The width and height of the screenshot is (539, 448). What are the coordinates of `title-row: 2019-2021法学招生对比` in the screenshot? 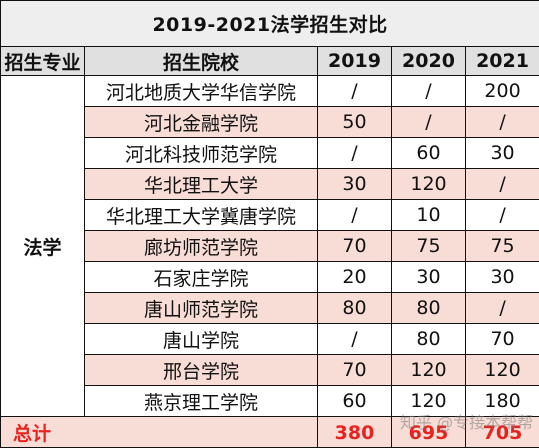 It's located at (270, 24).